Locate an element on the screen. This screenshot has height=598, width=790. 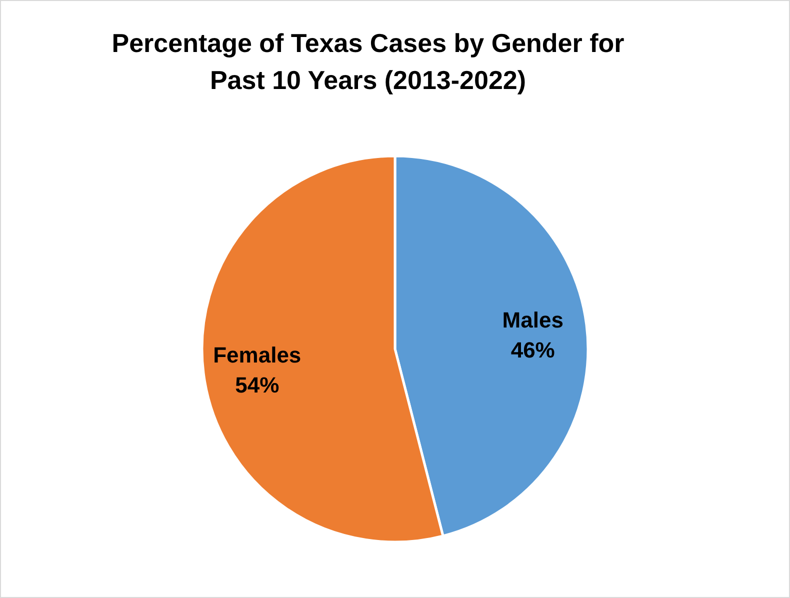
data-label: 54% is located at coordinates (257, 385).